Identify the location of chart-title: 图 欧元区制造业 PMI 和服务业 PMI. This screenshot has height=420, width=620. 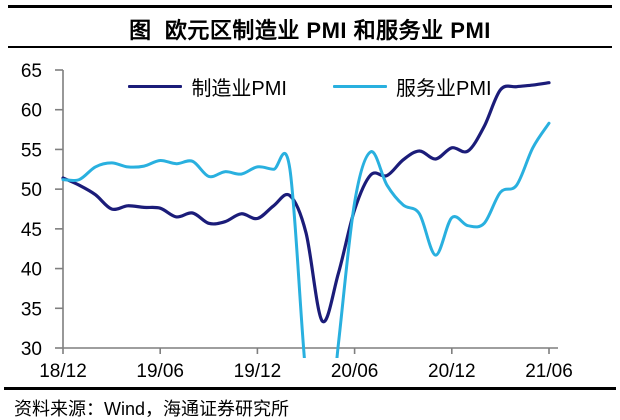
(310, 30).